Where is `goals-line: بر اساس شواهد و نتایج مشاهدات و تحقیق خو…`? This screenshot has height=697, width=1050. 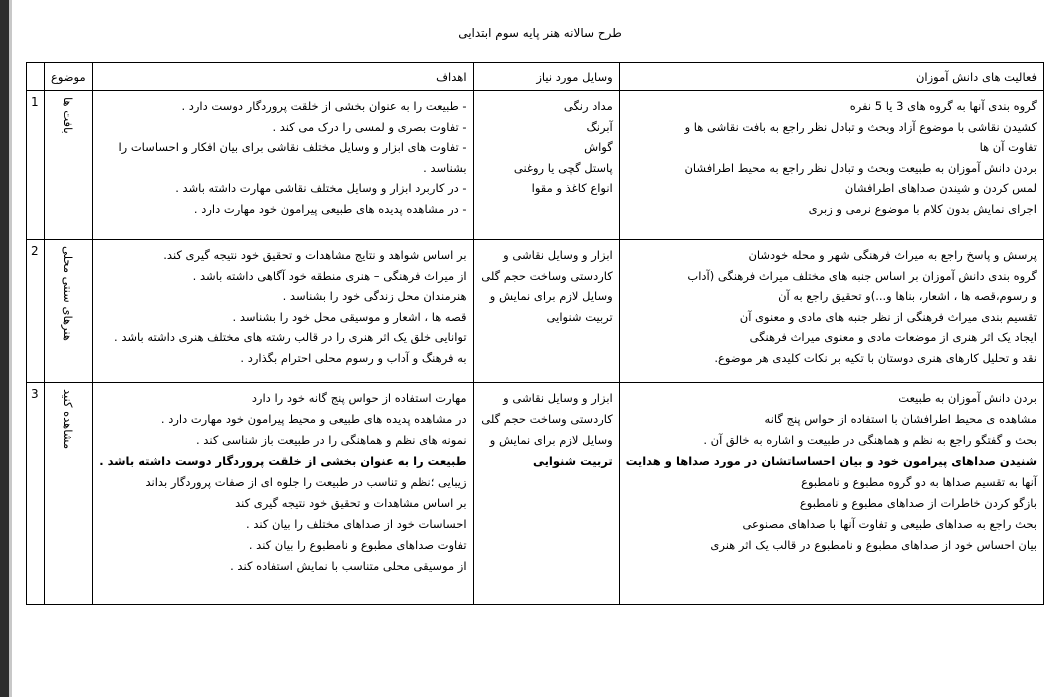 goals-line: بر اساس شواهد و نتایج مشاهدات و تحقیق خو… is located at coordinates (315, 255).